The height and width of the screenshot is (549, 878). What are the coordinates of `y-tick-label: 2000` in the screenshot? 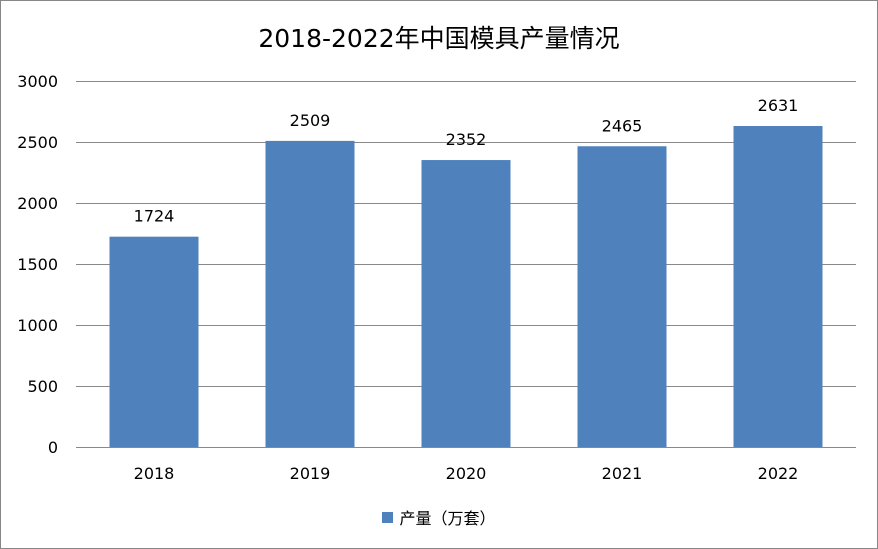 It's located at (37, 203).